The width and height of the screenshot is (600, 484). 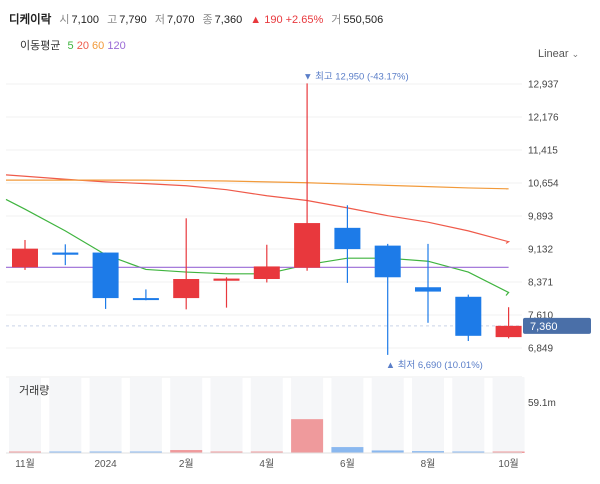 I want to click on x-tick-label: 8월, so click(x=428, y=464).